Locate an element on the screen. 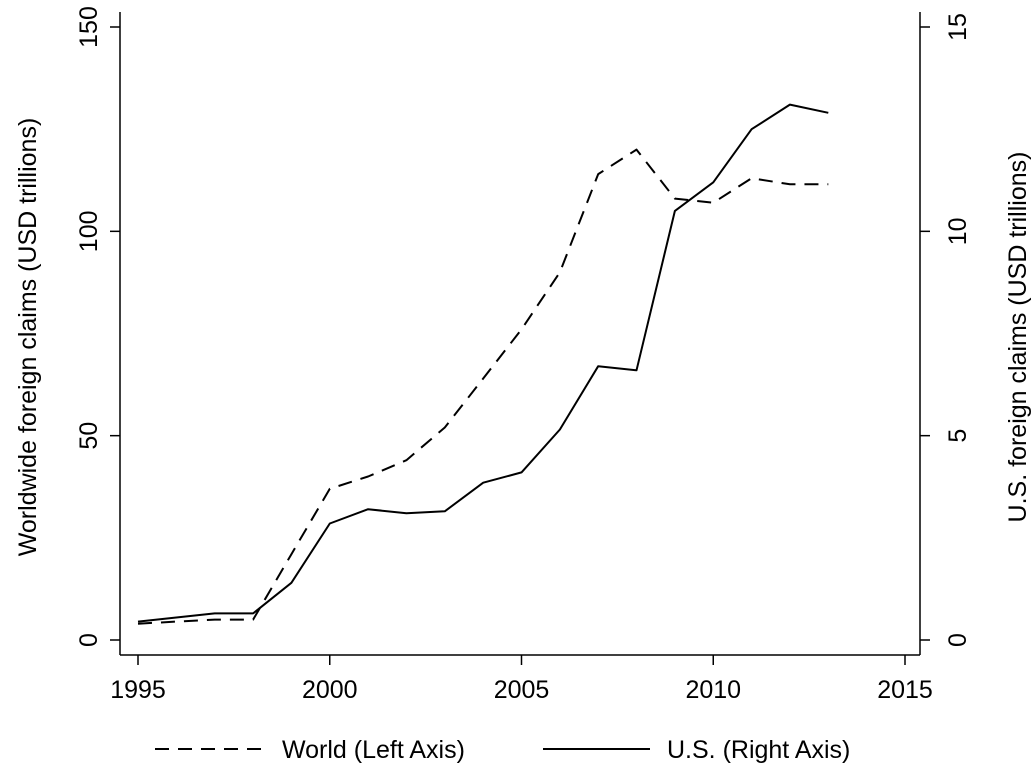  x-tick-label: 2015 is located at coordinates (905, 690).